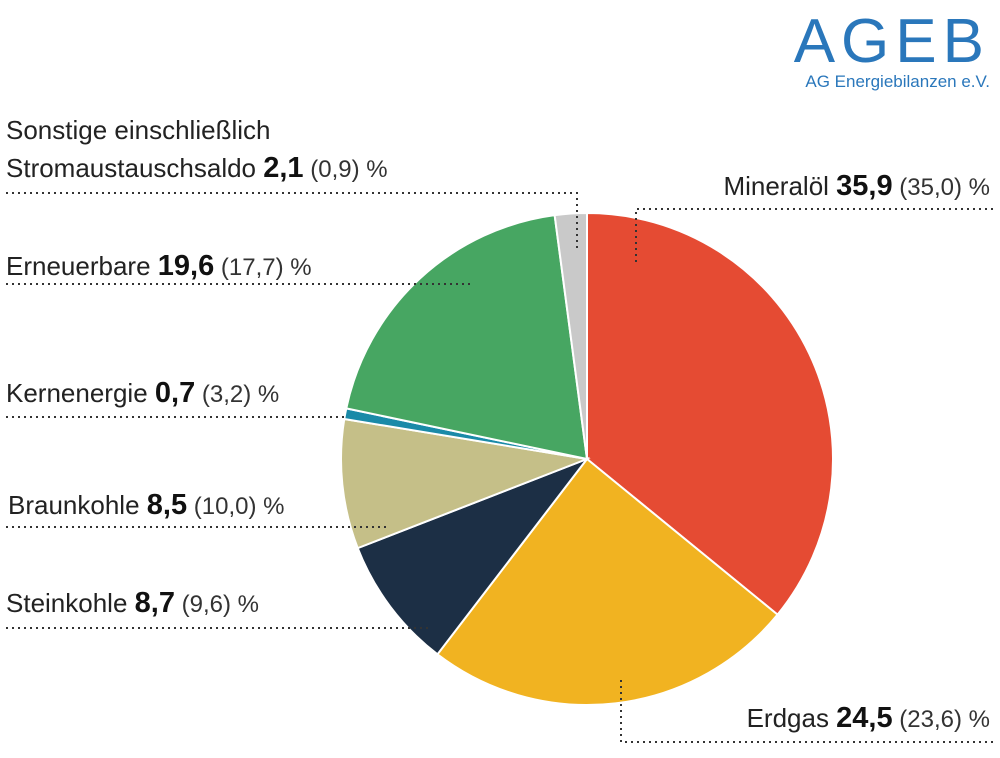  I want to click on pie-slice-sonstige, so click(570, 335).